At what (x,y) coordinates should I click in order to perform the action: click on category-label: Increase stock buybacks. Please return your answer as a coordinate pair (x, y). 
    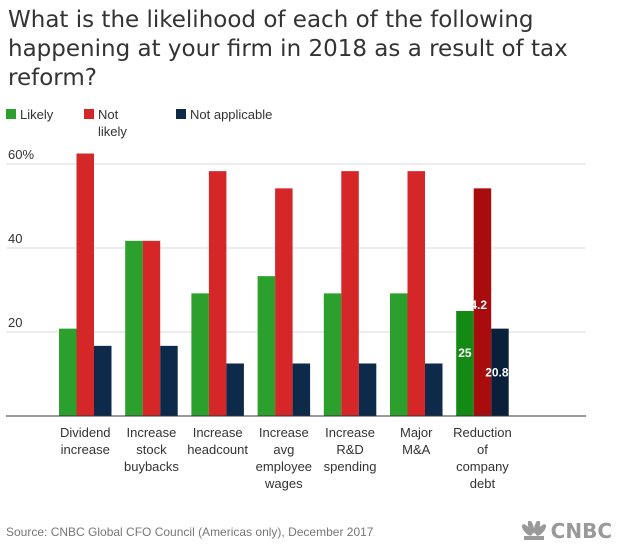
    Looking at the image, I should click on (151, 449).